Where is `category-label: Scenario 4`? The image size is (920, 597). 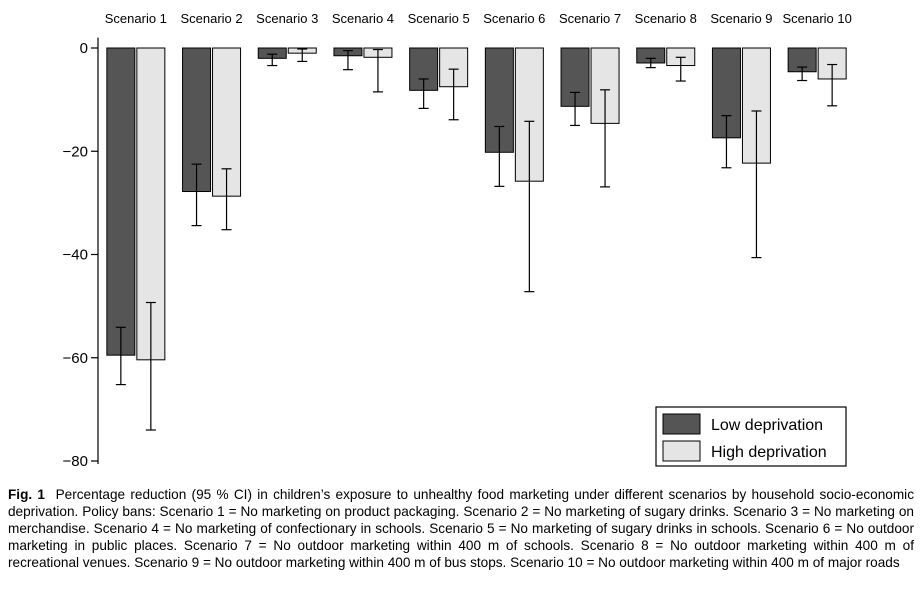
category-label: Scenario 4 is located at coordinates (363, 18).